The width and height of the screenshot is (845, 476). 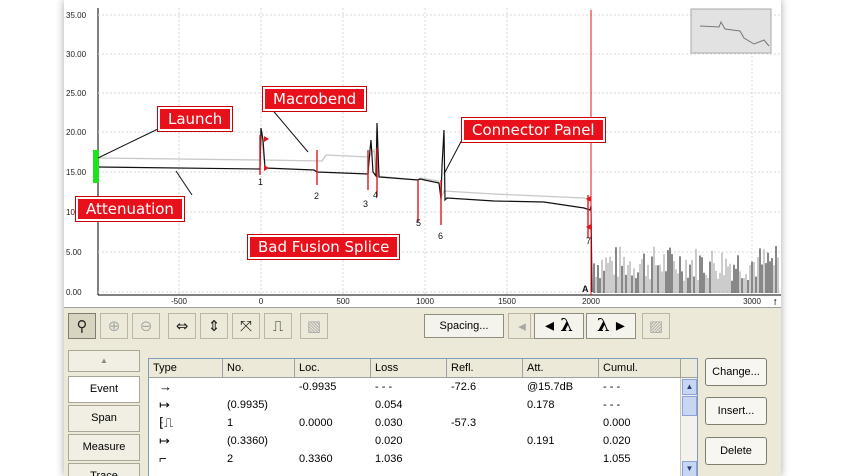 I want to click on launch-marker, so click(x=96, y=166).